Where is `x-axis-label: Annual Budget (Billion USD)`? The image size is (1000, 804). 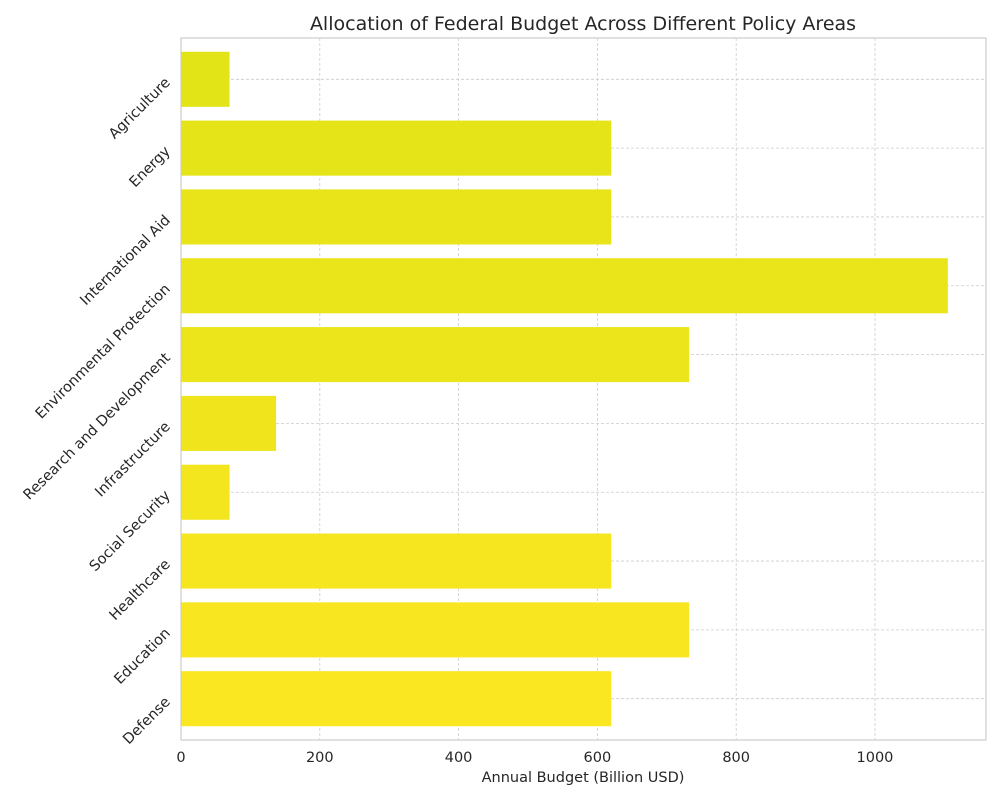 x-axis-label: Annual Budget (Billion USD) is located at coordinates (583, 778).